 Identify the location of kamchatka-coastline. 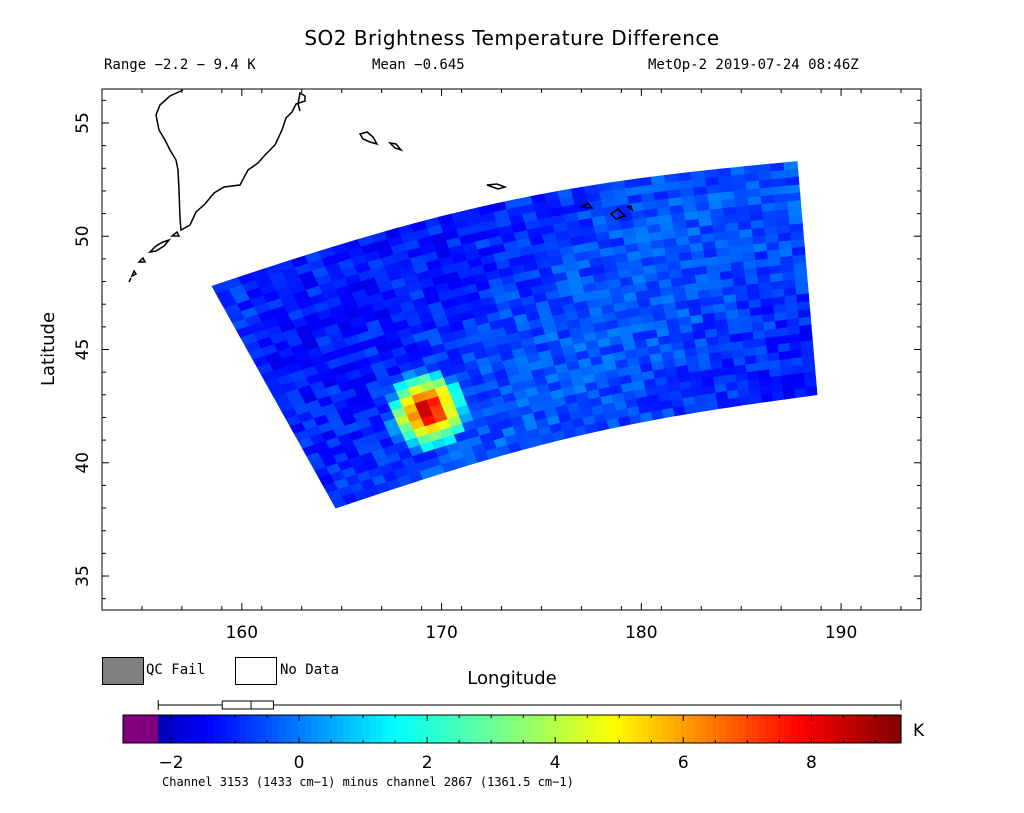
(230, 160).